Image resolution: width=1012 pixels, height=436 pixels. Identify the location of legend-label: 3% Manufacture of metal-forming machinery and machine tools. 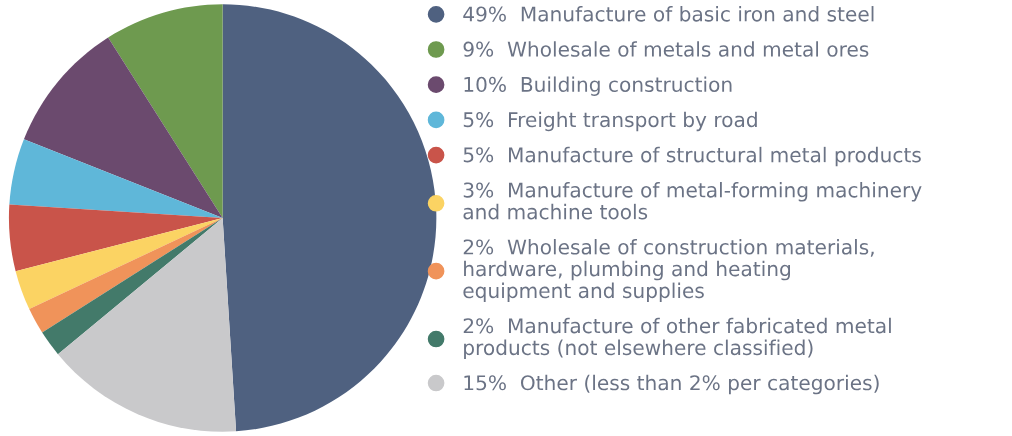
(692, 201).